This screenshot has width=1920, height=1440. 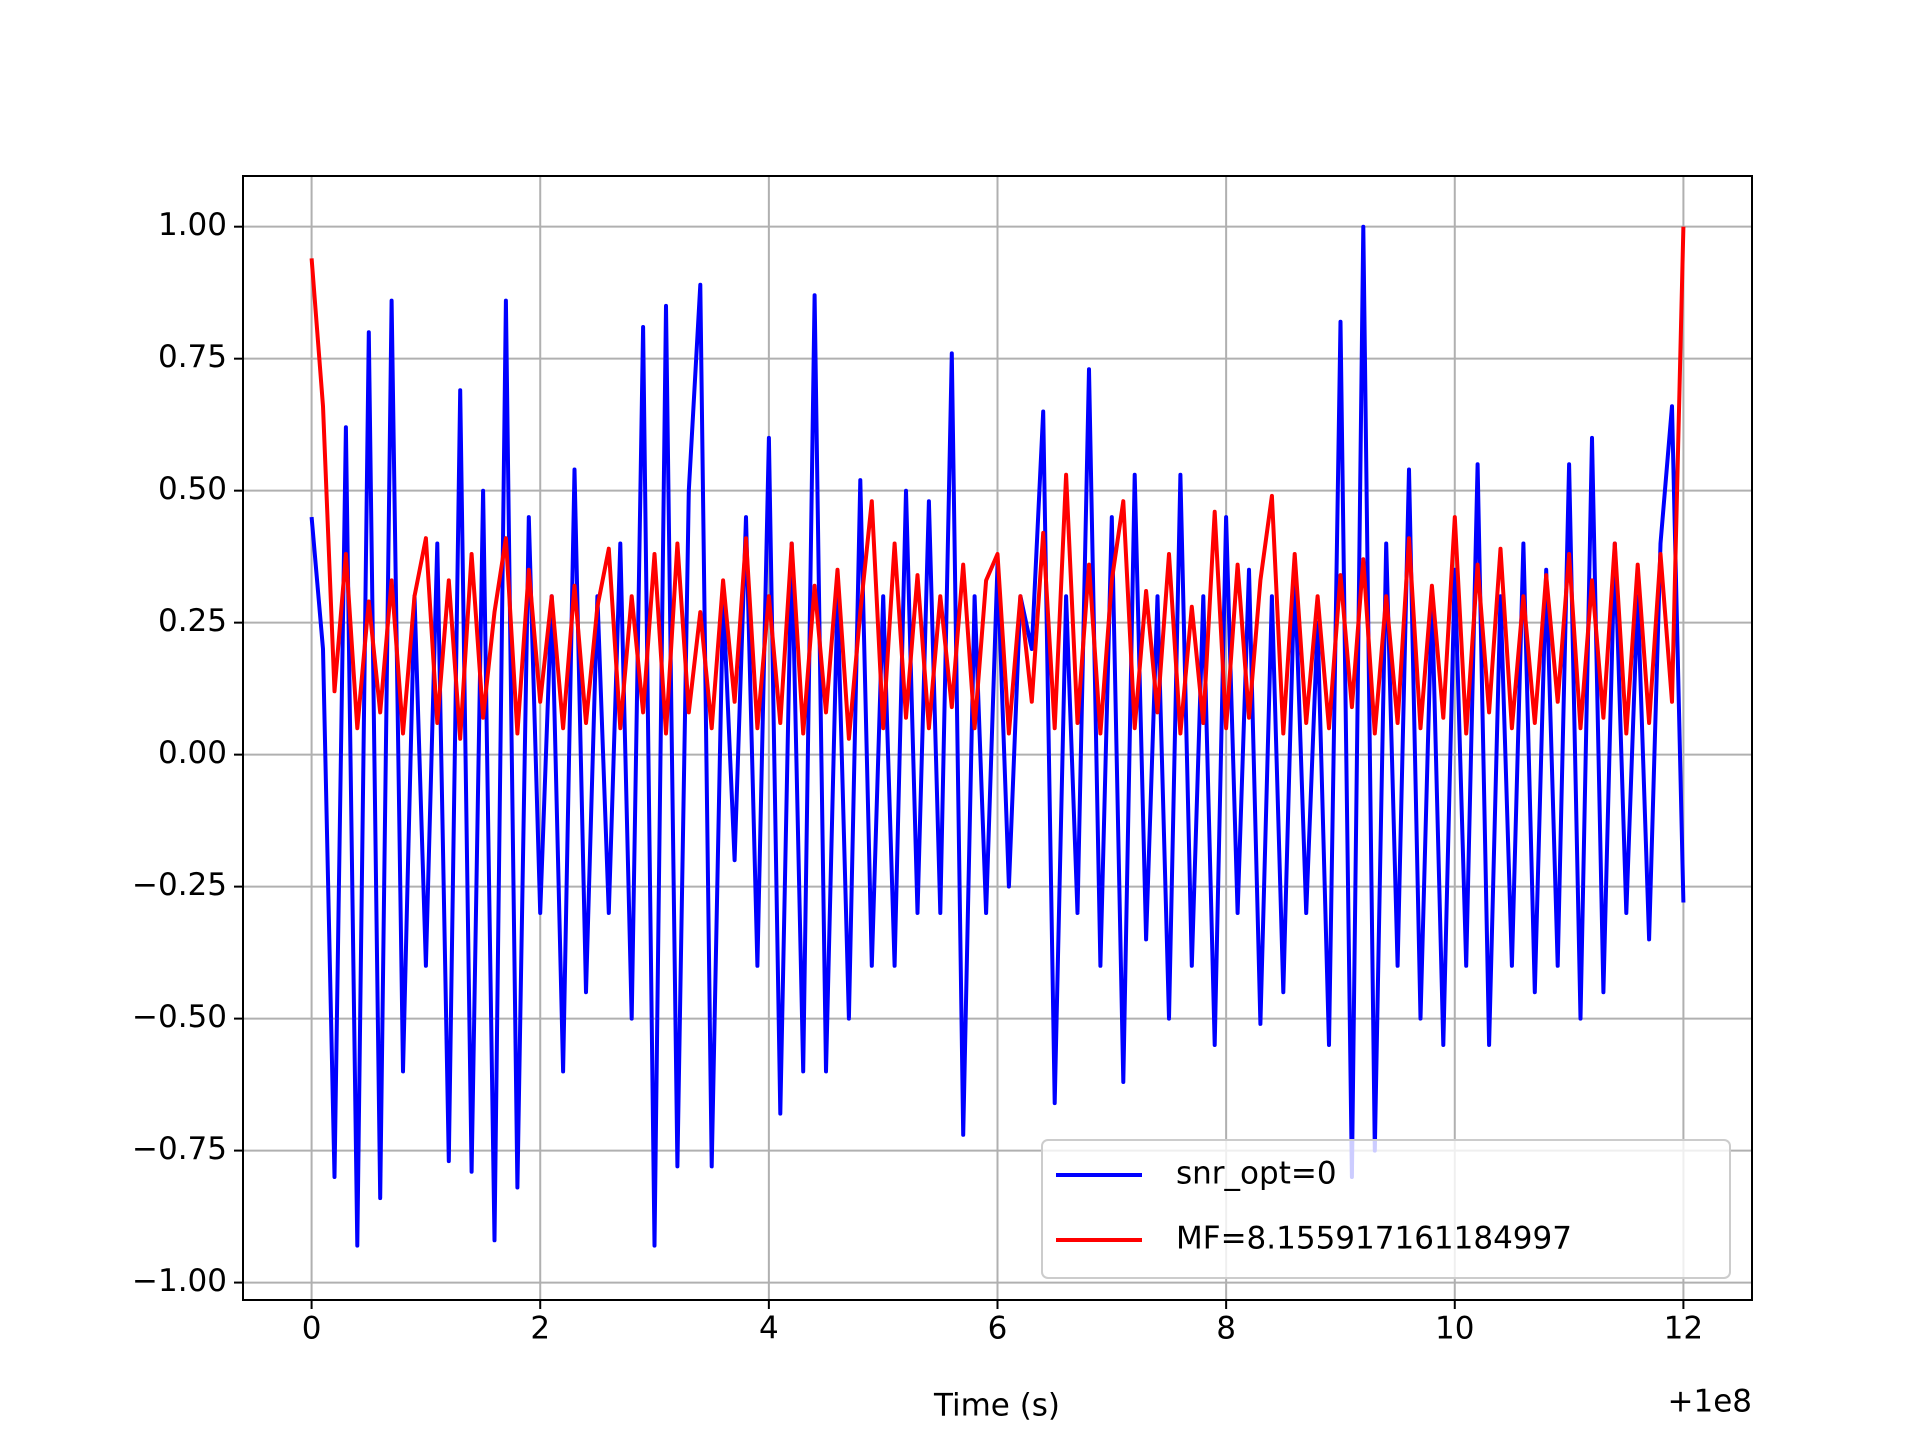 I want to click on x-tick-label: 0, so click(x=312, y=1329).